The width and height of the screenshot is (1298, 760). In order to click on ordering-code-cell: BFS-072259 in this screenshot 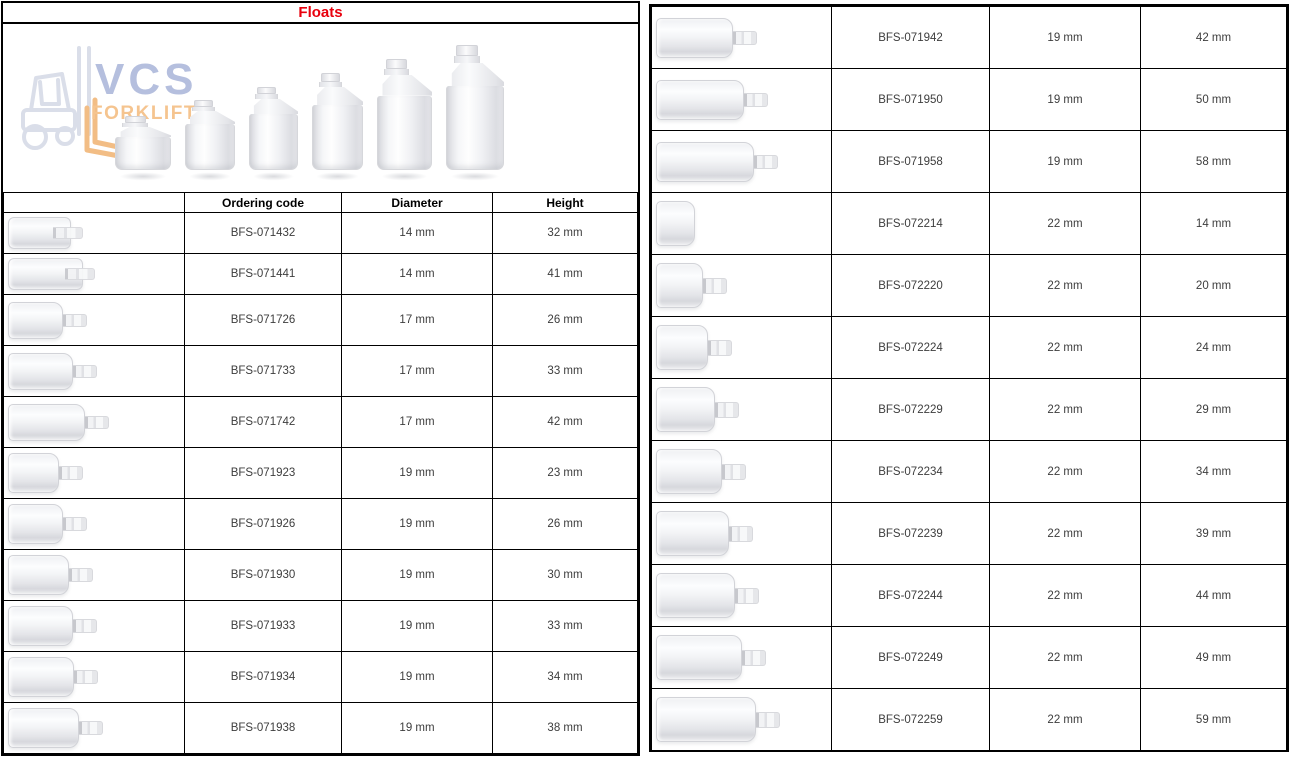, I will do `click(910, 719)`.